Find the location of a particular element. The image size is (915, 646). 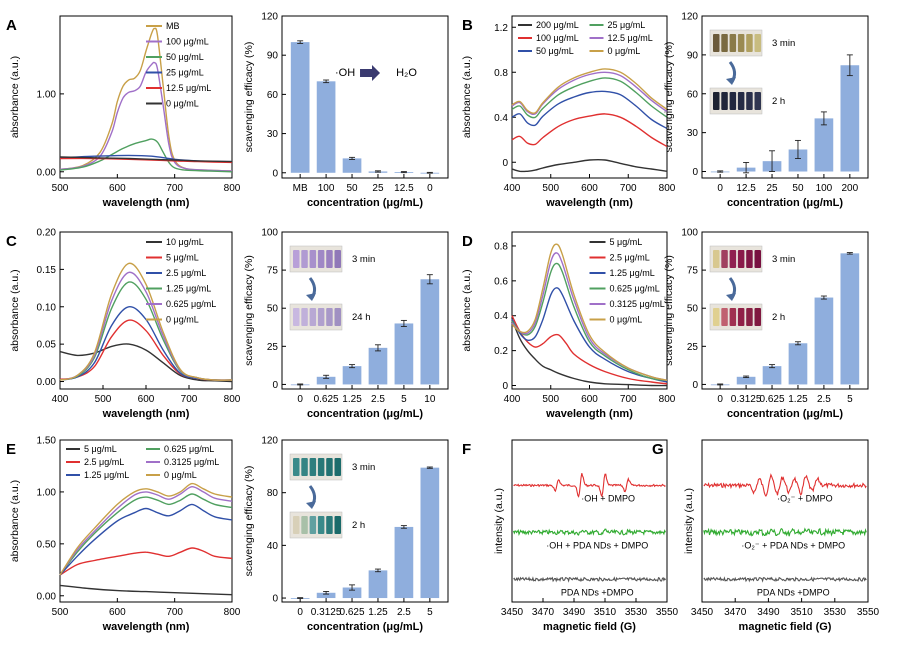

annotation-oh: ·OH is located at coordinates (345, 73).